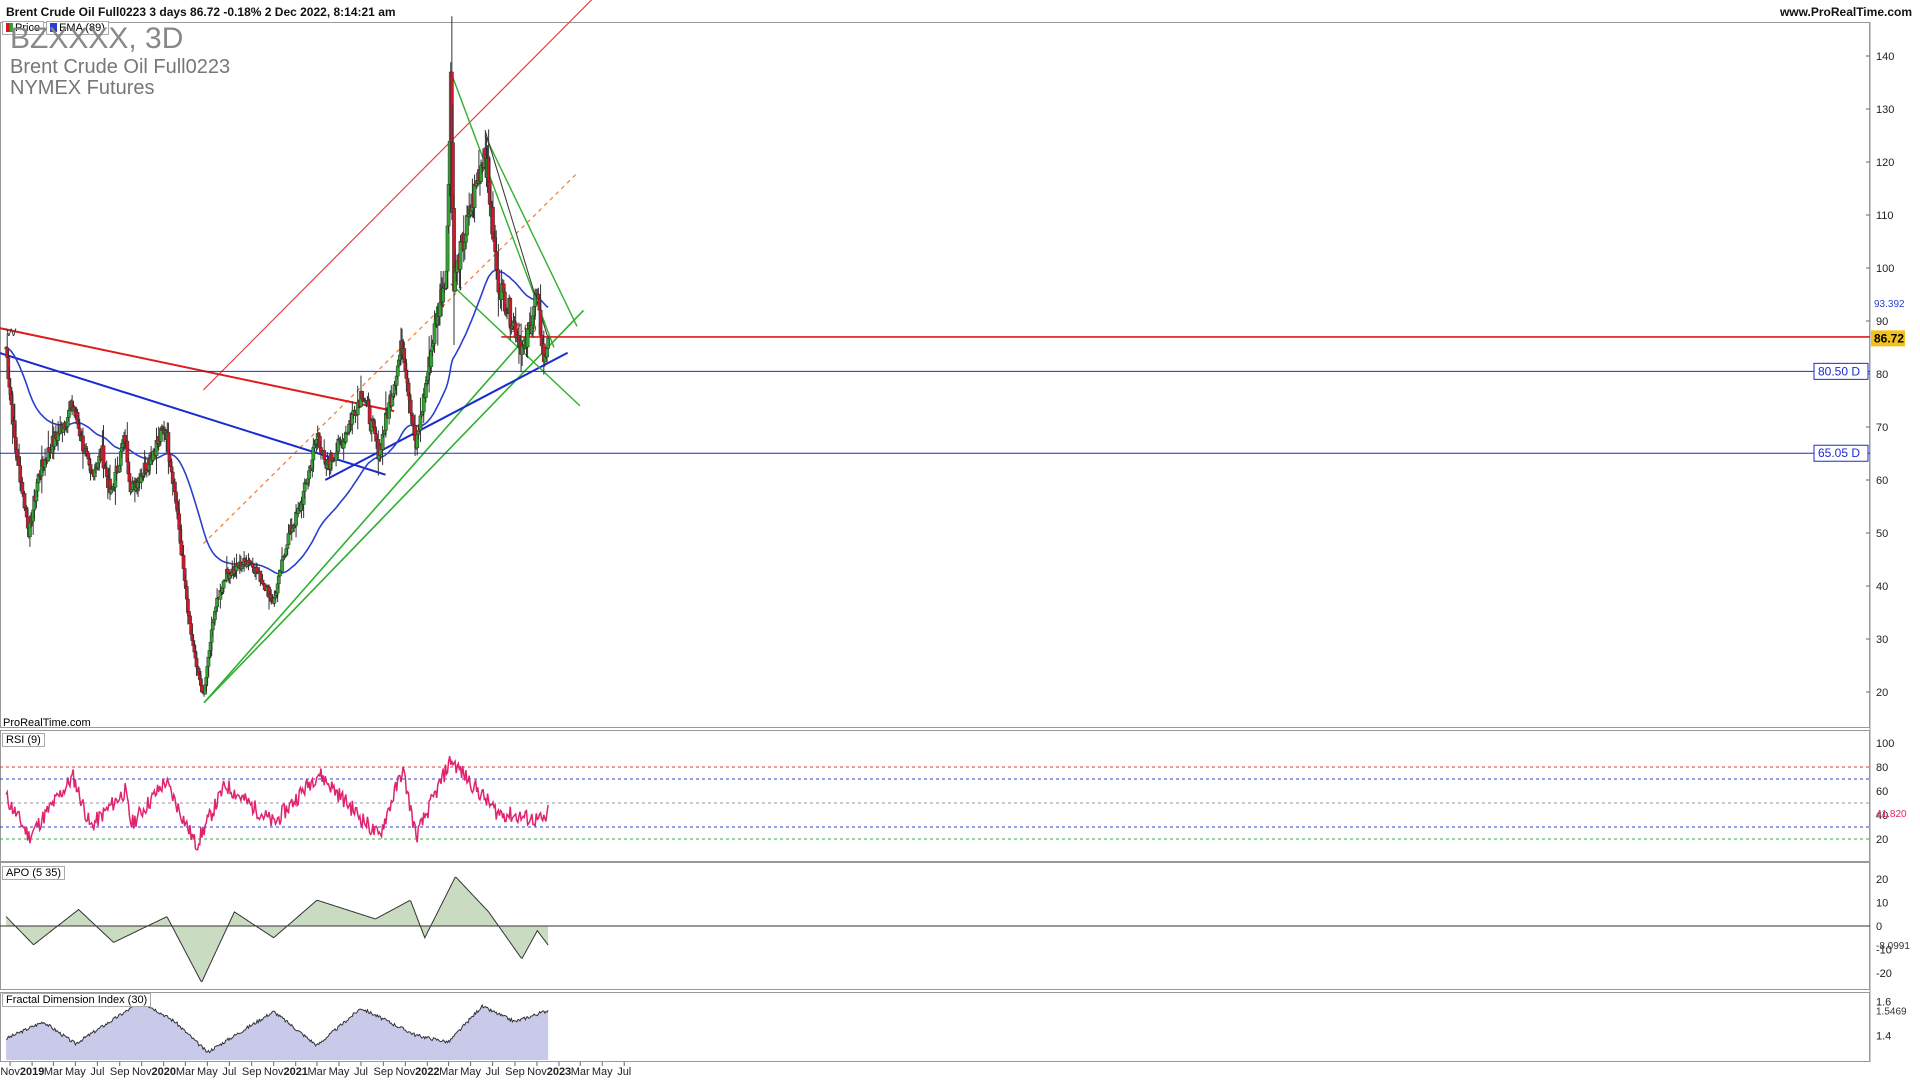 This screenshot has width=1920, height=1080. I want to click on rsi-tick-label: 80, so click(1882, 768).